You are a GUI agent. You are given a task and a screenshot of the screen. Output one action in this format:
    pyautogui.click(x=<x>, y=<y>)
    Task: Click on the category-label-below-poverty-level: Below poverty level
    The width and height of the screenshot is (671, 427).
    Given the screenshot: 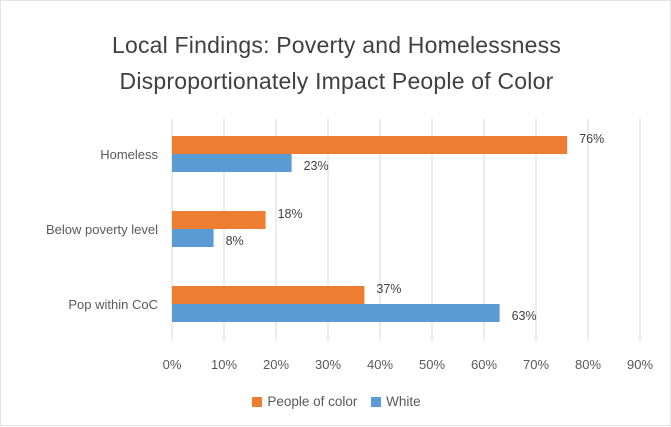 What is the action you would take?
    pyautogui.click(x=102, y=229)
    